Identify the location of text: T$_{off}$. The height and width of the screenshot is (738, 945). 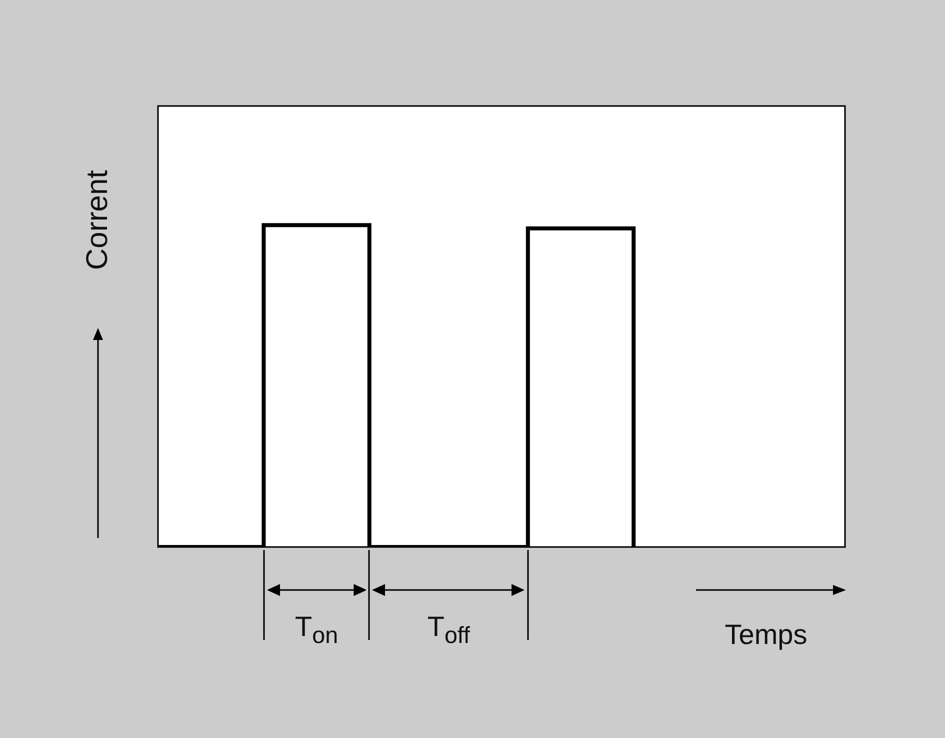
(448, 630).